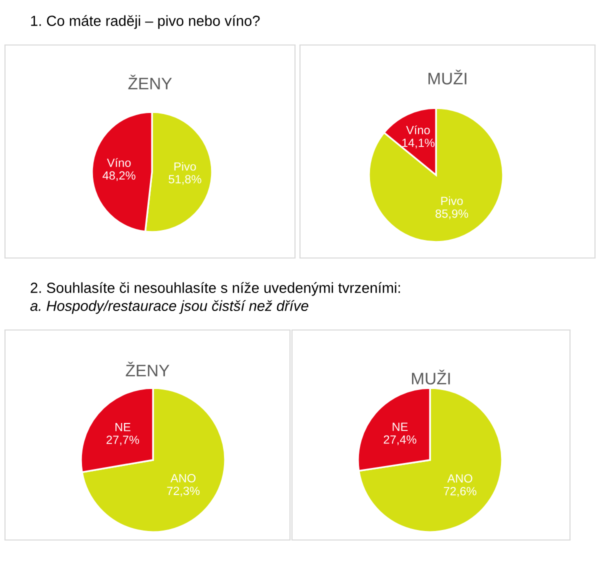 The image size is (600, 562). Describe the element at coordinates (169, 307) in the screenshot. I see `text: a. Hospody/restaurace jsou čistší než dříve` at that location.